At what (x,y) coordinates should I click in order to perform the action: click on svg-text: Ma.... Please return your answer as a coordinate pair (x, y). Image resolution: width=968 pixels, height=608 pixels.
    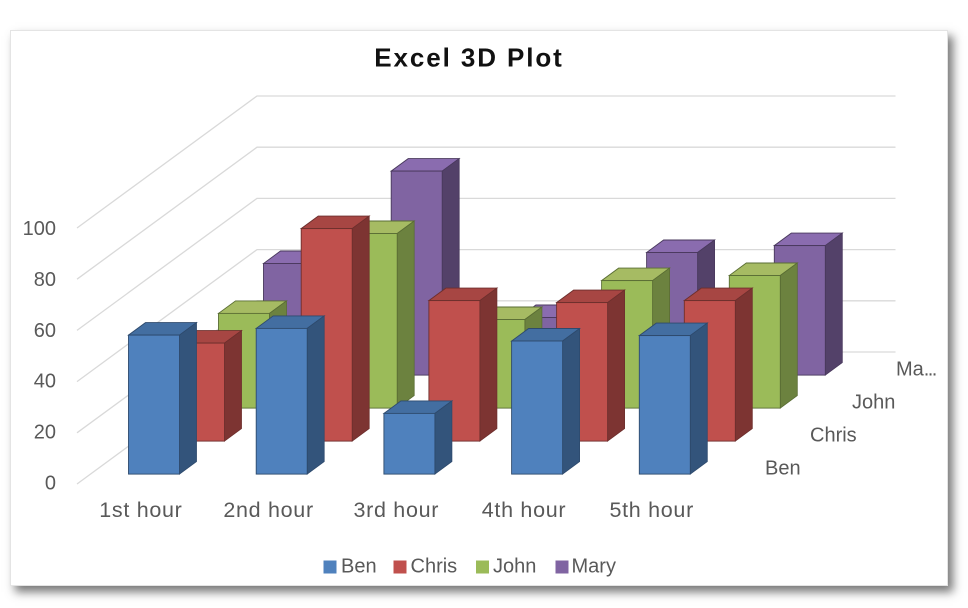
    Looking at the image, I should click on (916, 370).